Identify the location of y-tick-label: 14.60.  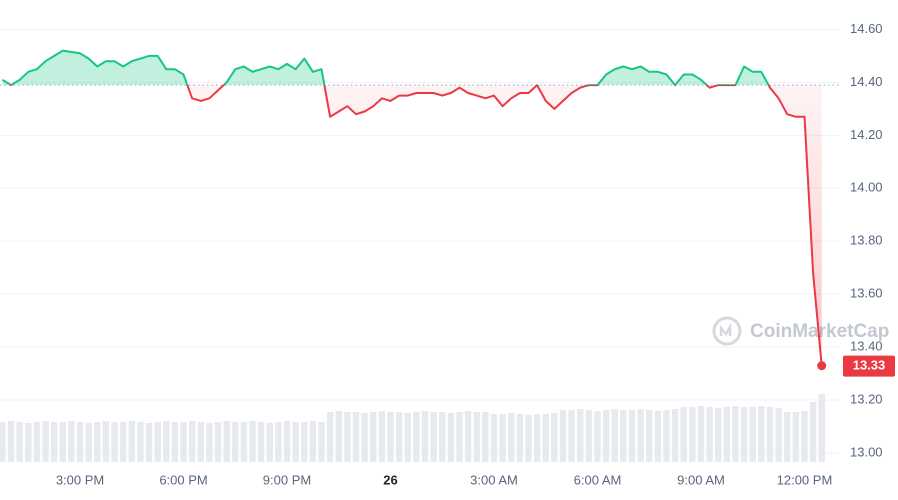
(866, 28).